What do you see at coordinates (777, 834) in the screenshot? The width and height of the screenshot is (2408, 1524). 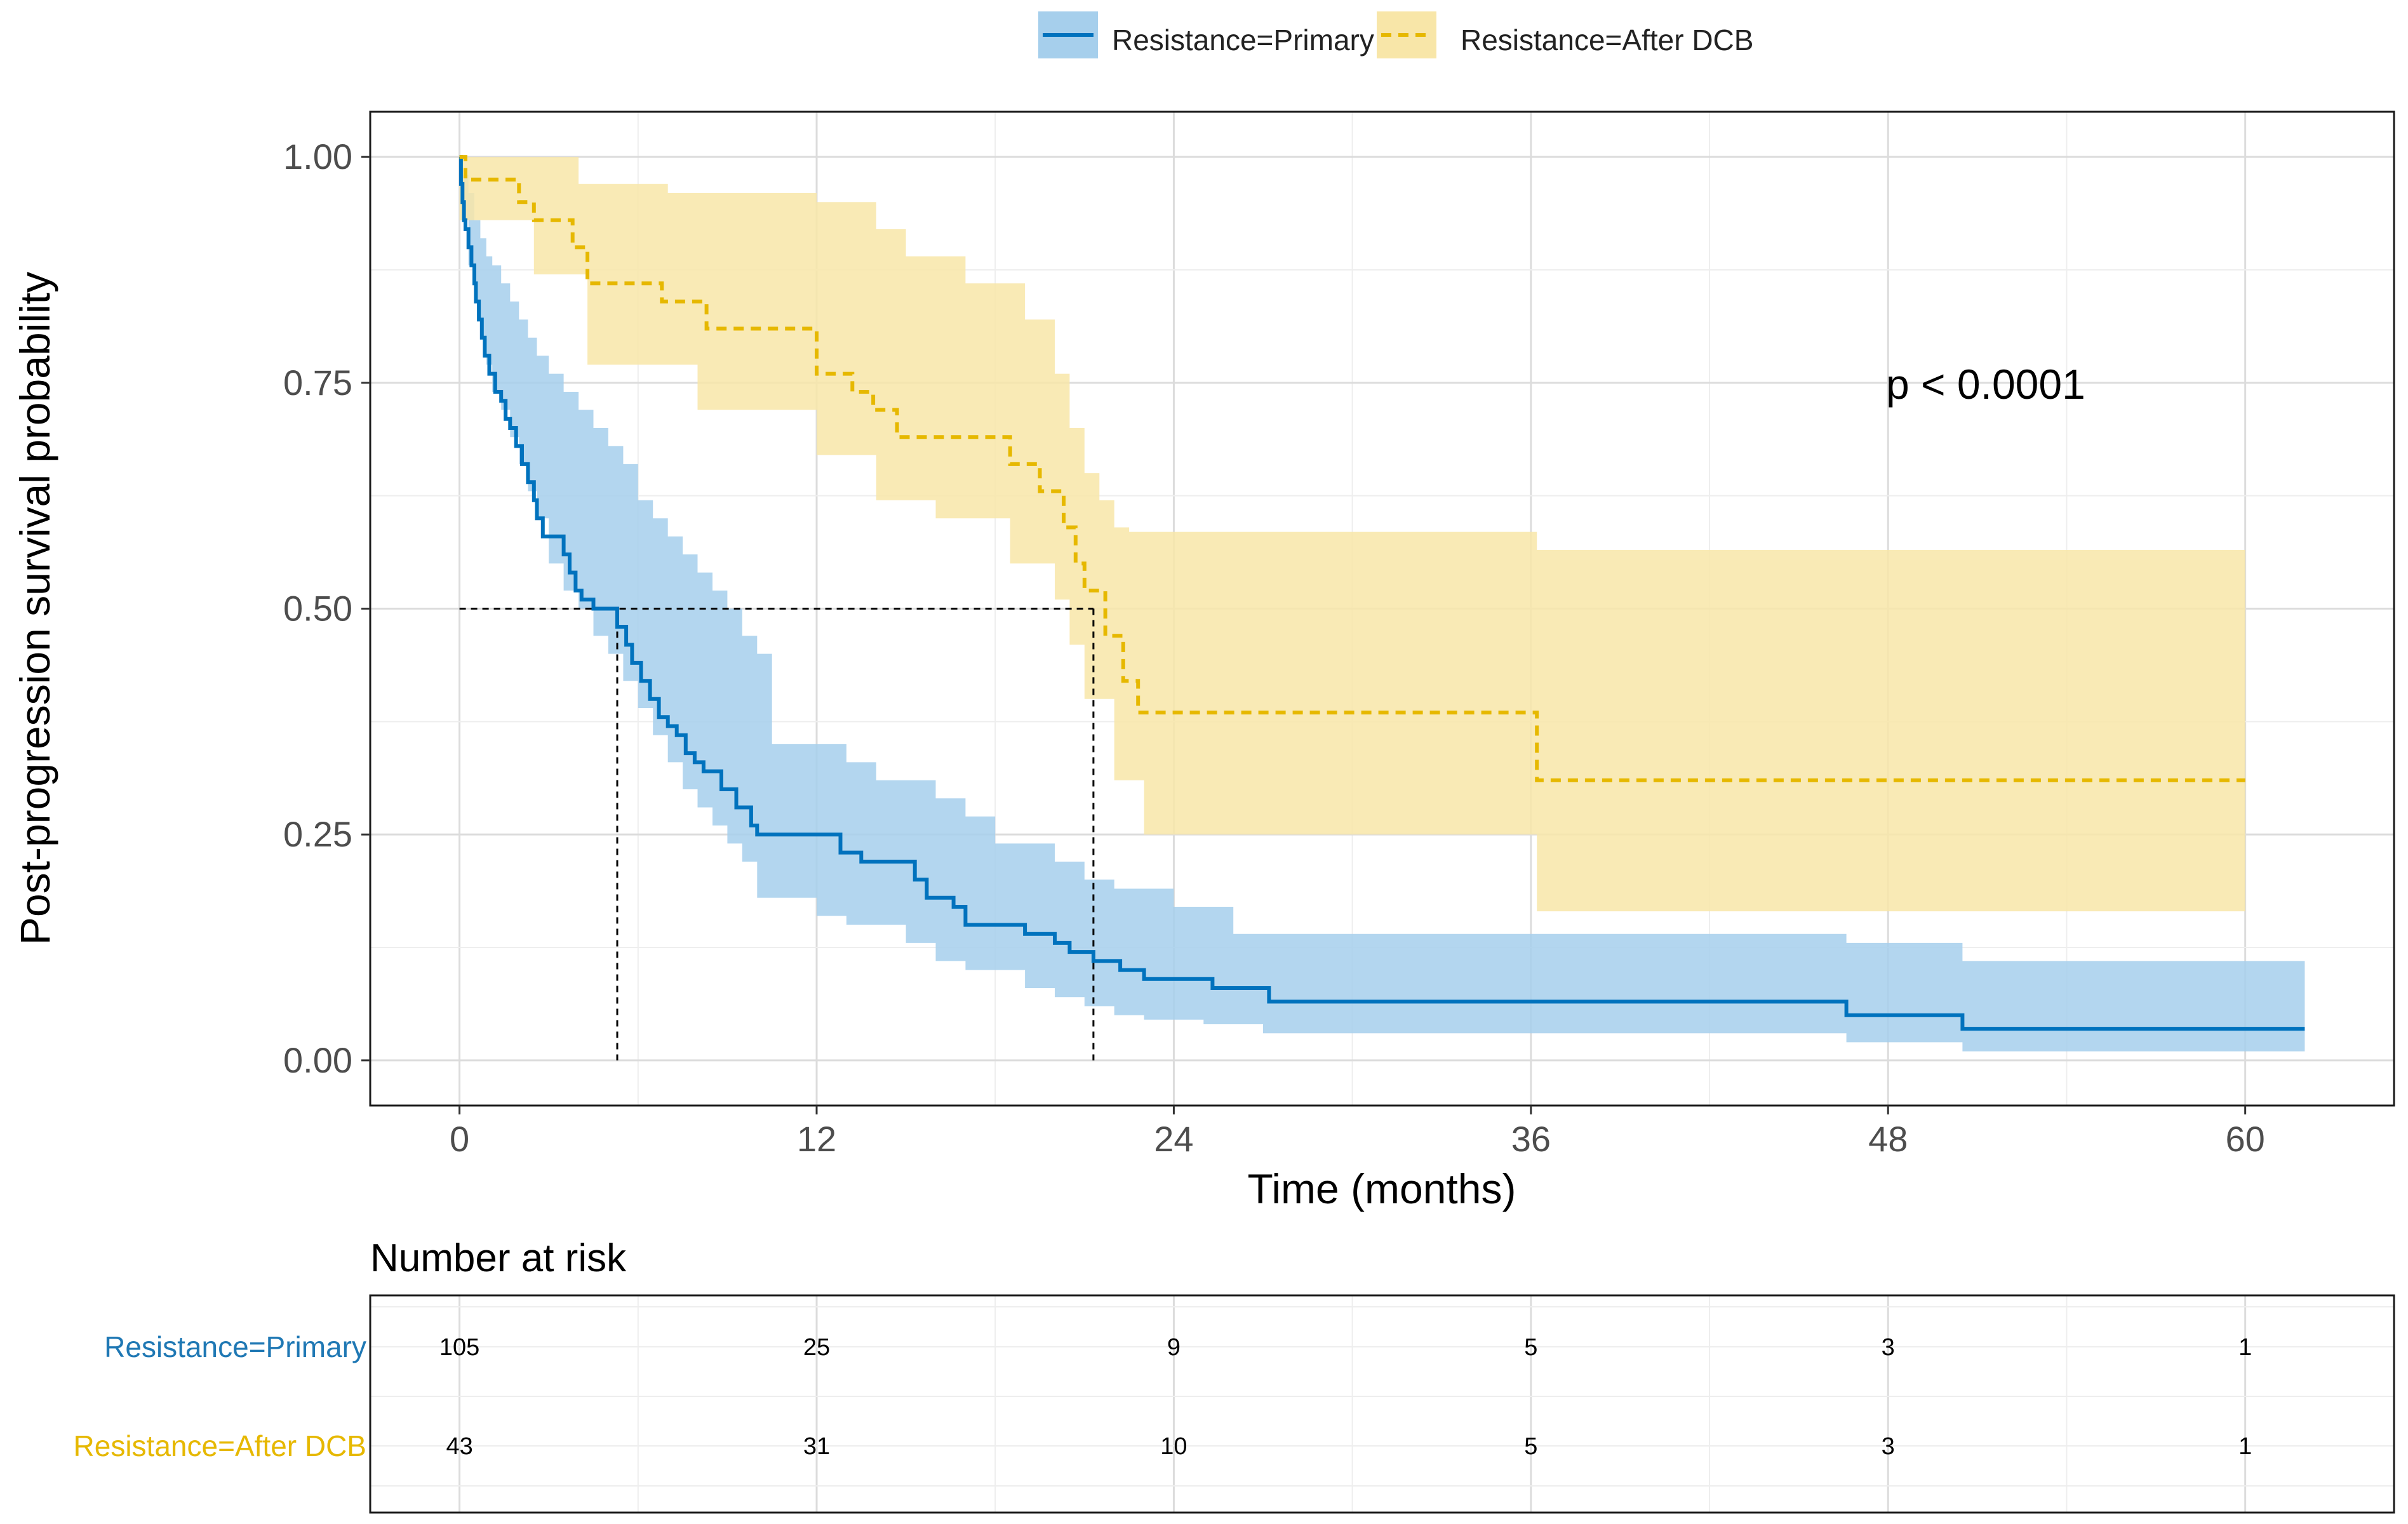 I see `median-lines` at bounding box center [777, 834].